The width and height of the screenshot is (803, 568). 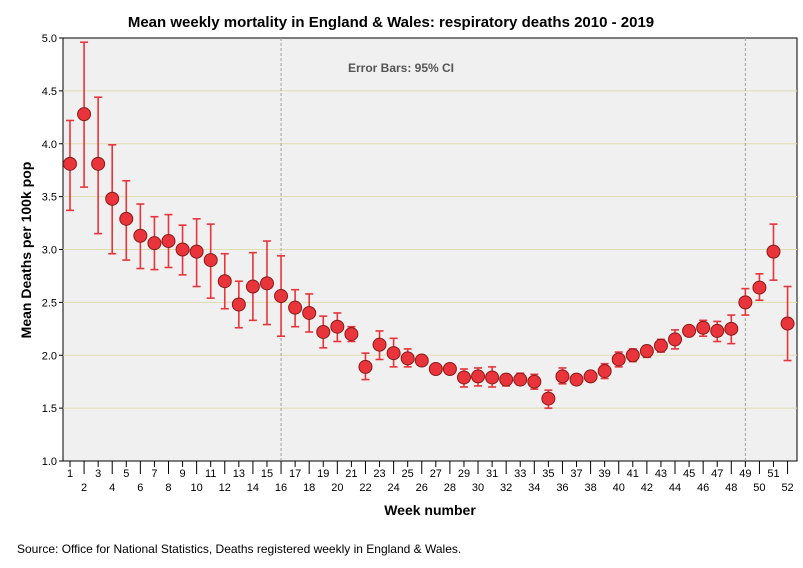 What do you see at coordinates (492, 474) in the screenshot?
I see `x-tick-label: 31` at bounding box center [492, 474].